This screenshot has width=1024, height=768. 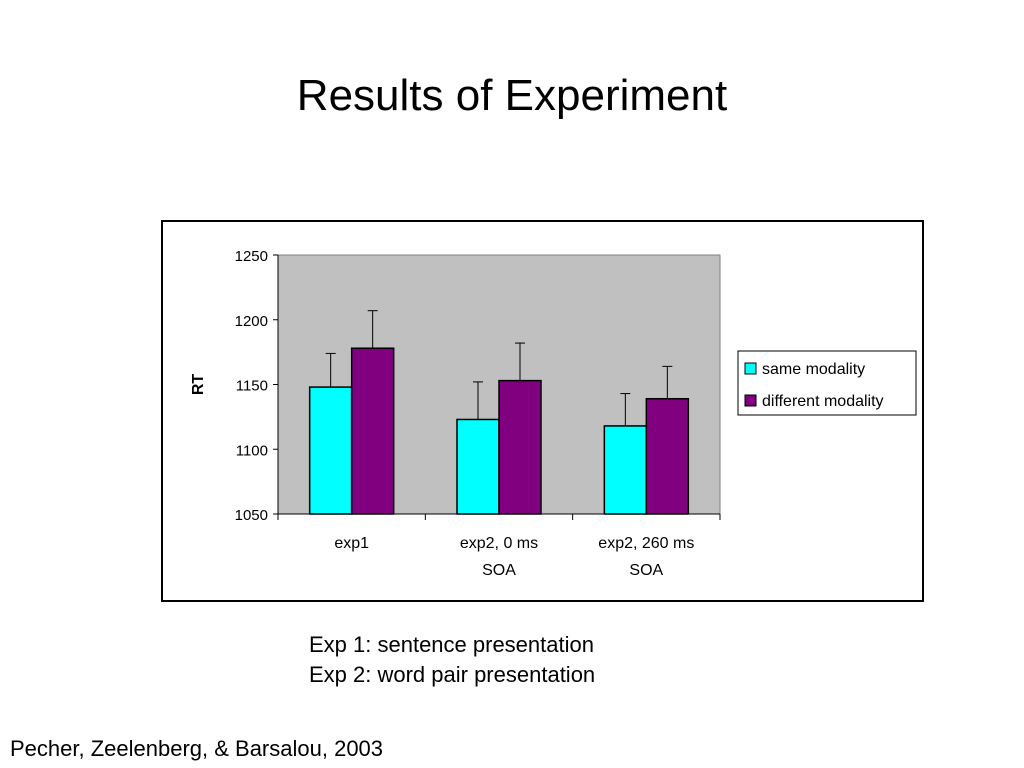 I want to click on legend-swatch-different, so click(x=750, y=400).